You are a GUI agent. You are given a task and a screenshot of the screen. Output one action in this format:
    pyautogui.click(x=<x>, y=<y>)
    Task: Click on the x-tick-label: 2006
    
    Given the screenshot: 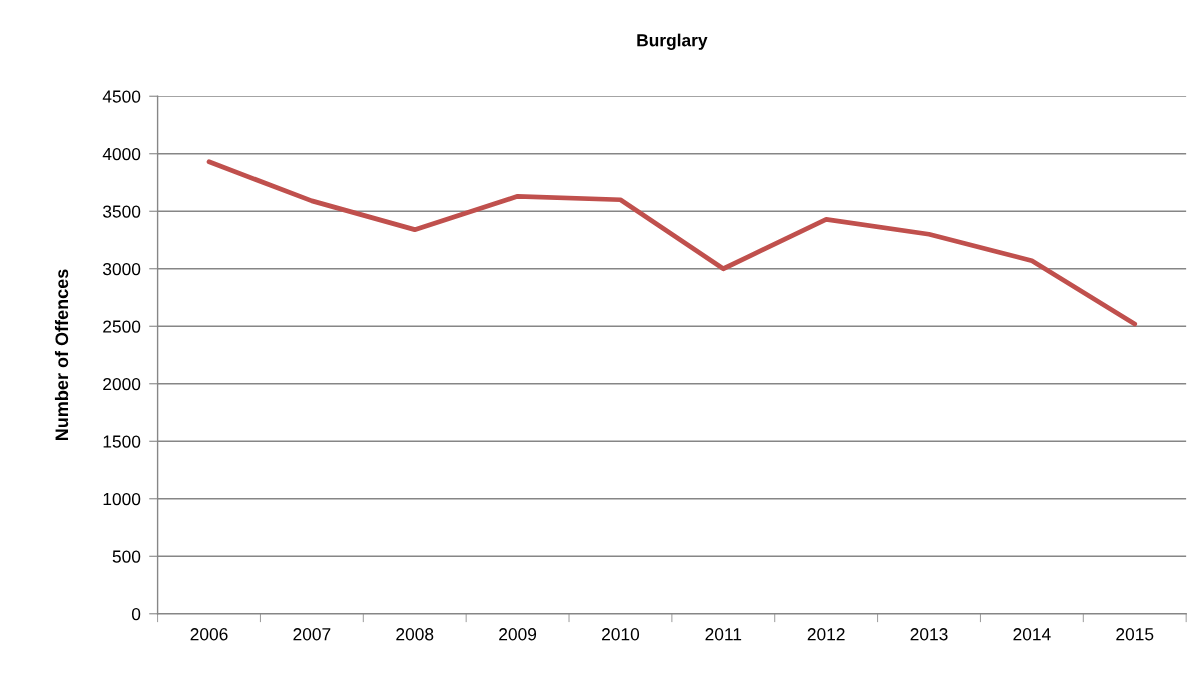 What is the action you would take?
    pyautogui.click(x=209, y=634)
    